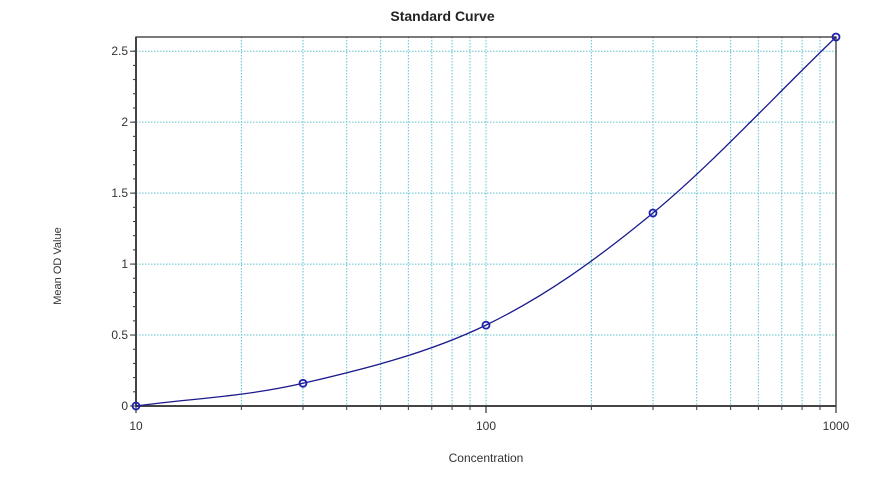 The height and width of the screenshot is (484, 885). I want to click on x-tick-label: 100, so click(486, 426).